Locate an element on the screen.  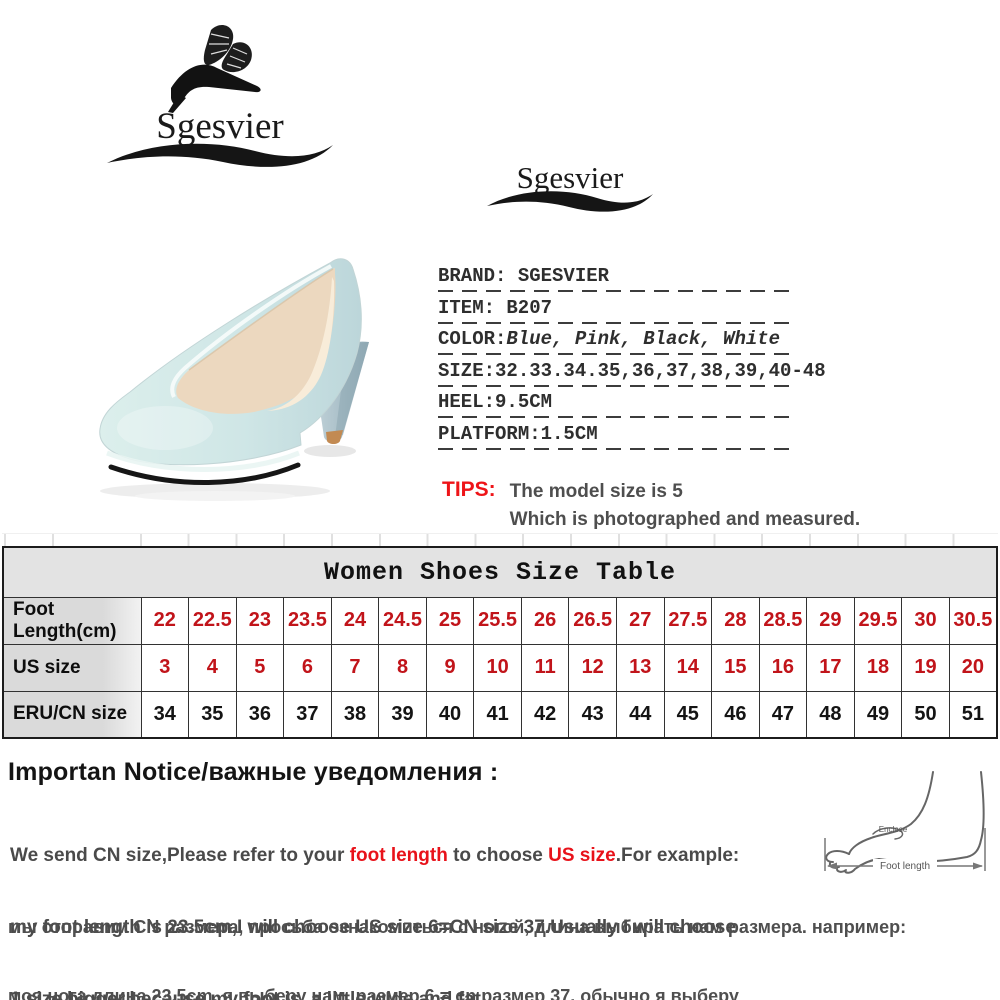
table-cell: 24 is located at coordinates (355, 620).